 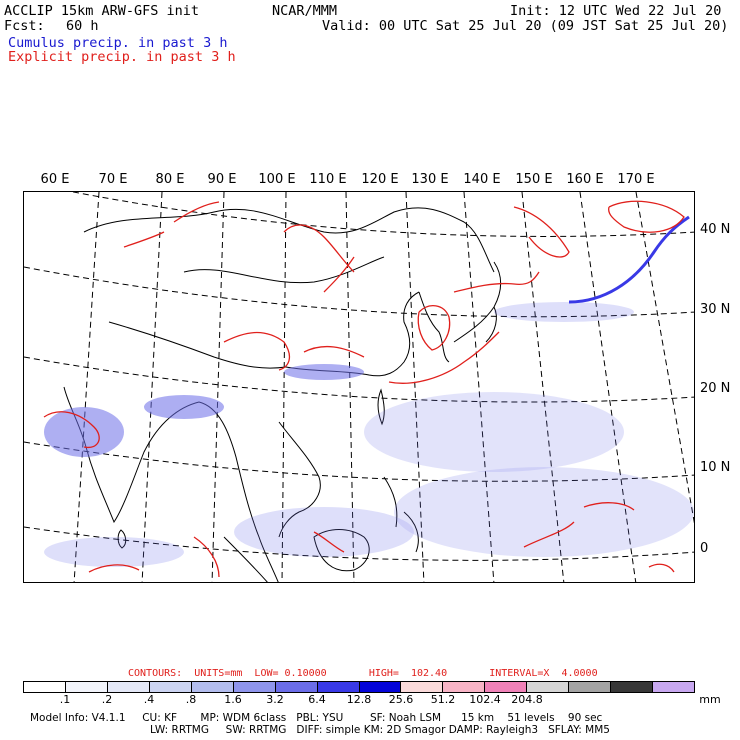 I want to click on longitude-label: 120 E, so click(x=380, y=179).